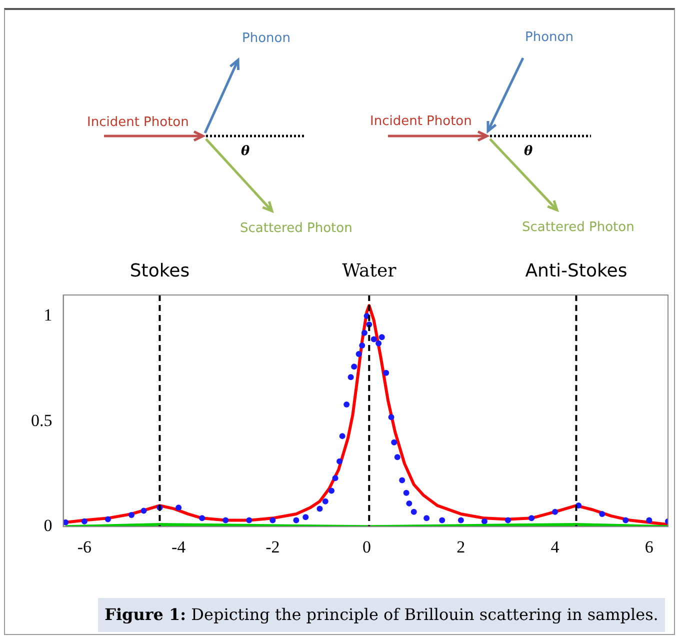  What do you see at coordinates (461, 546) in the screenshot?
I see `x-tick-label: 2` at bounding box center [461, 546].